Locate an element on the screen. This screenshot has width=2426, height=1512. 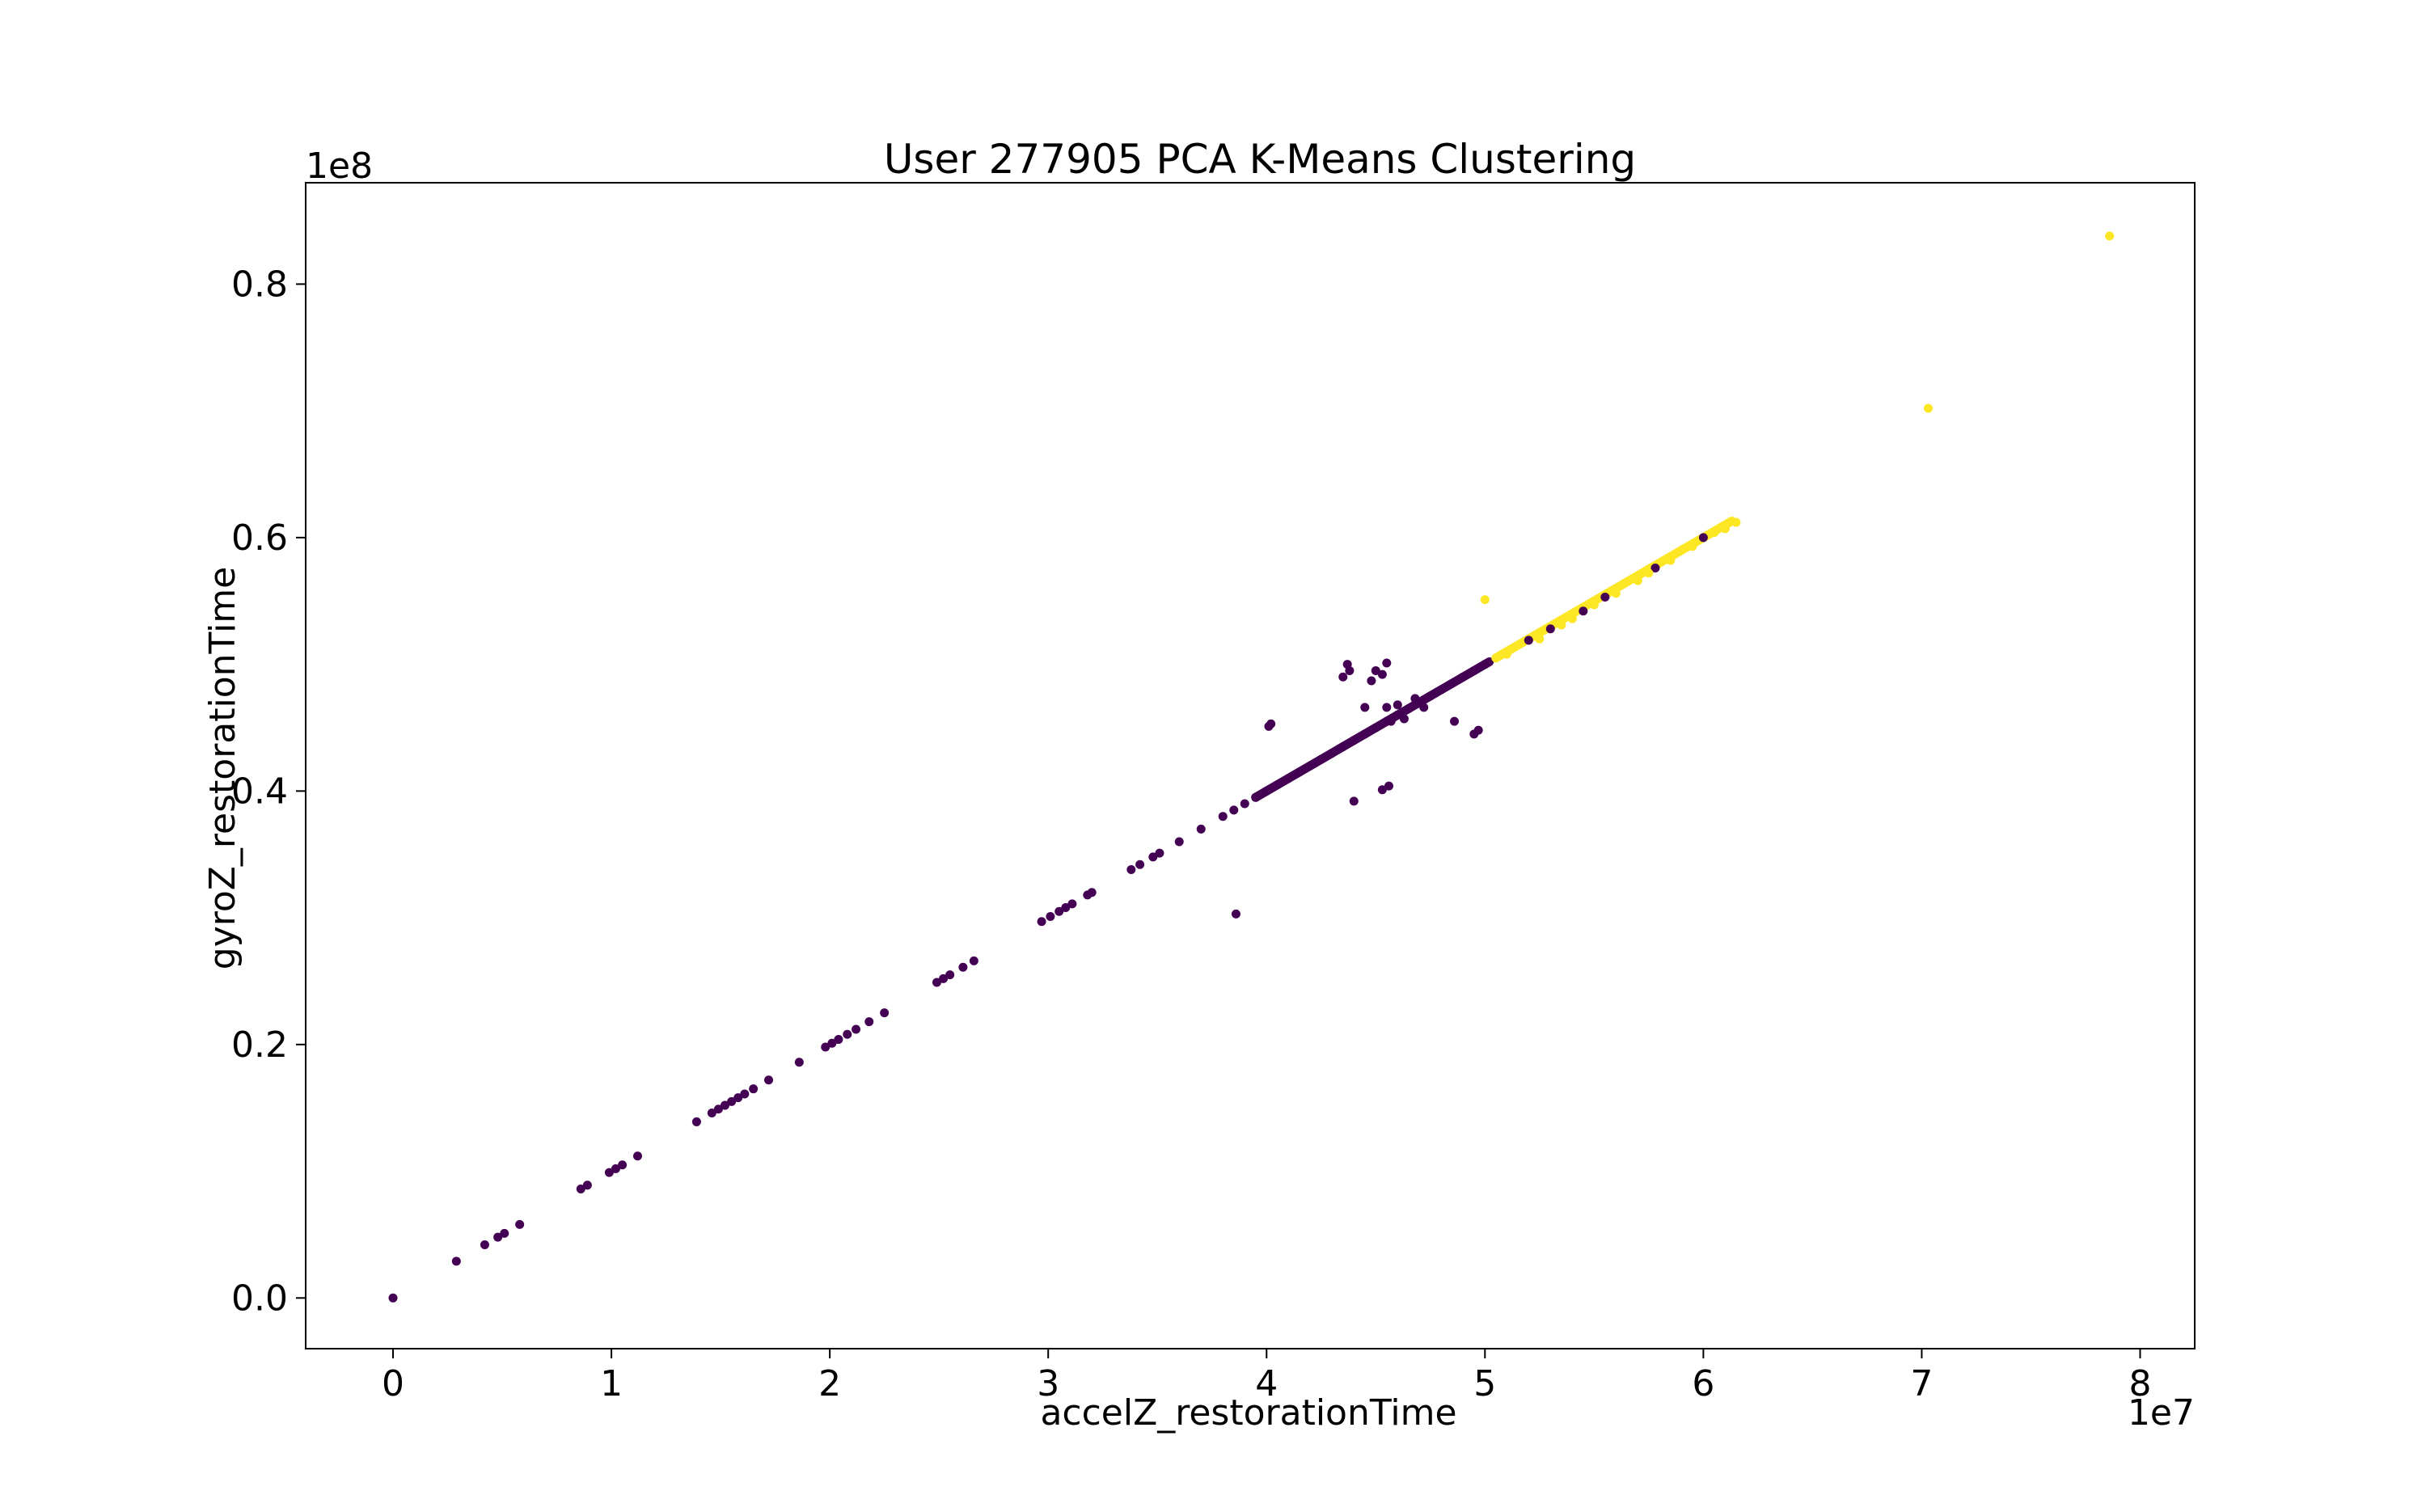
x-tick-label: 7 is located at coordinates (1921, 1383).